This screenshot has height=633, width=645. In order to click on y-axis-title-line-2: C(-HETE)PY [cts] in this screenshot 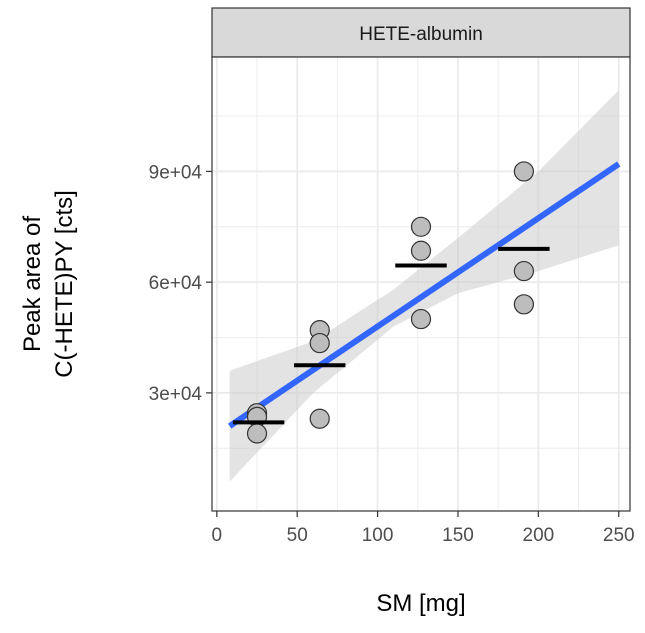, I will do `click(64, 284)`.